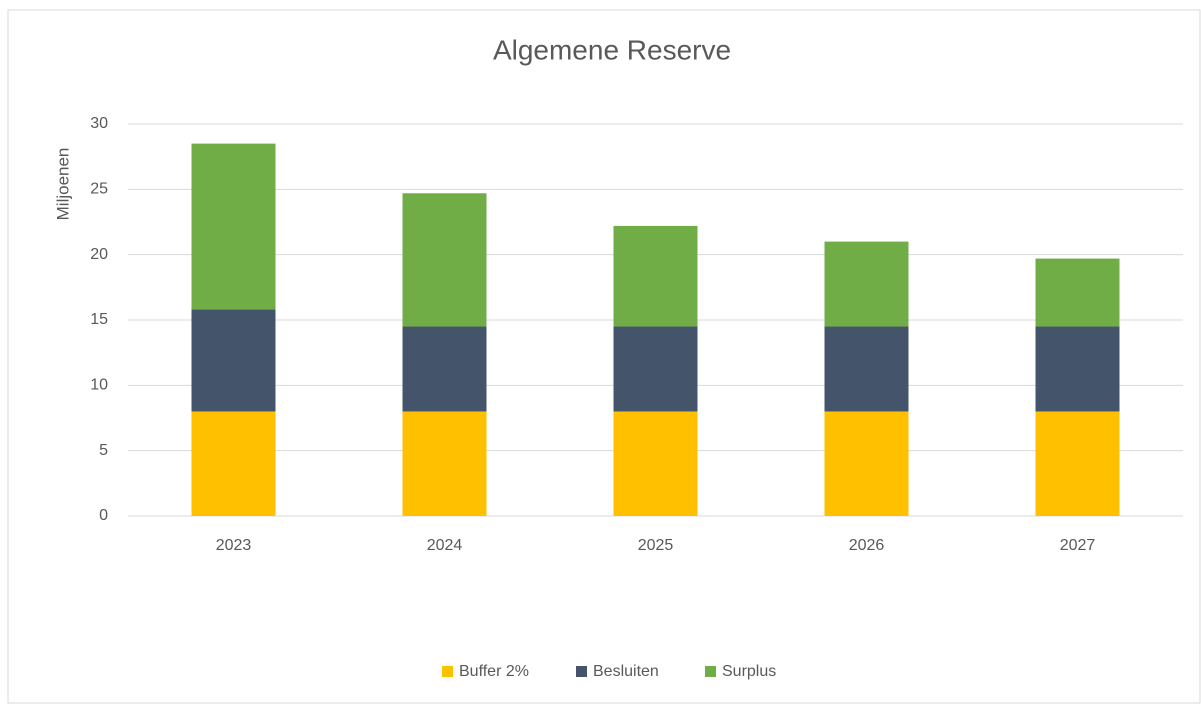  I want to click on y-tick-label: 30, so click(99, 123).